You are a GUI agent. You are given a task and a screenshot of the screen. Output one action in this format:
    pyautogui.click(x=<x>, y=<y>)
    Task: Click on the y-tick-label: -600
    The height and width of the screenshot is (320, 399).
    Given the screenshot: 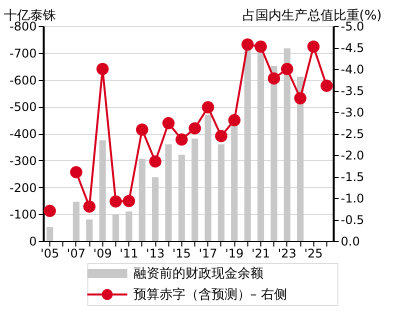 What is the action you would take?
    pyautogui.click(x=23, y=80)
    